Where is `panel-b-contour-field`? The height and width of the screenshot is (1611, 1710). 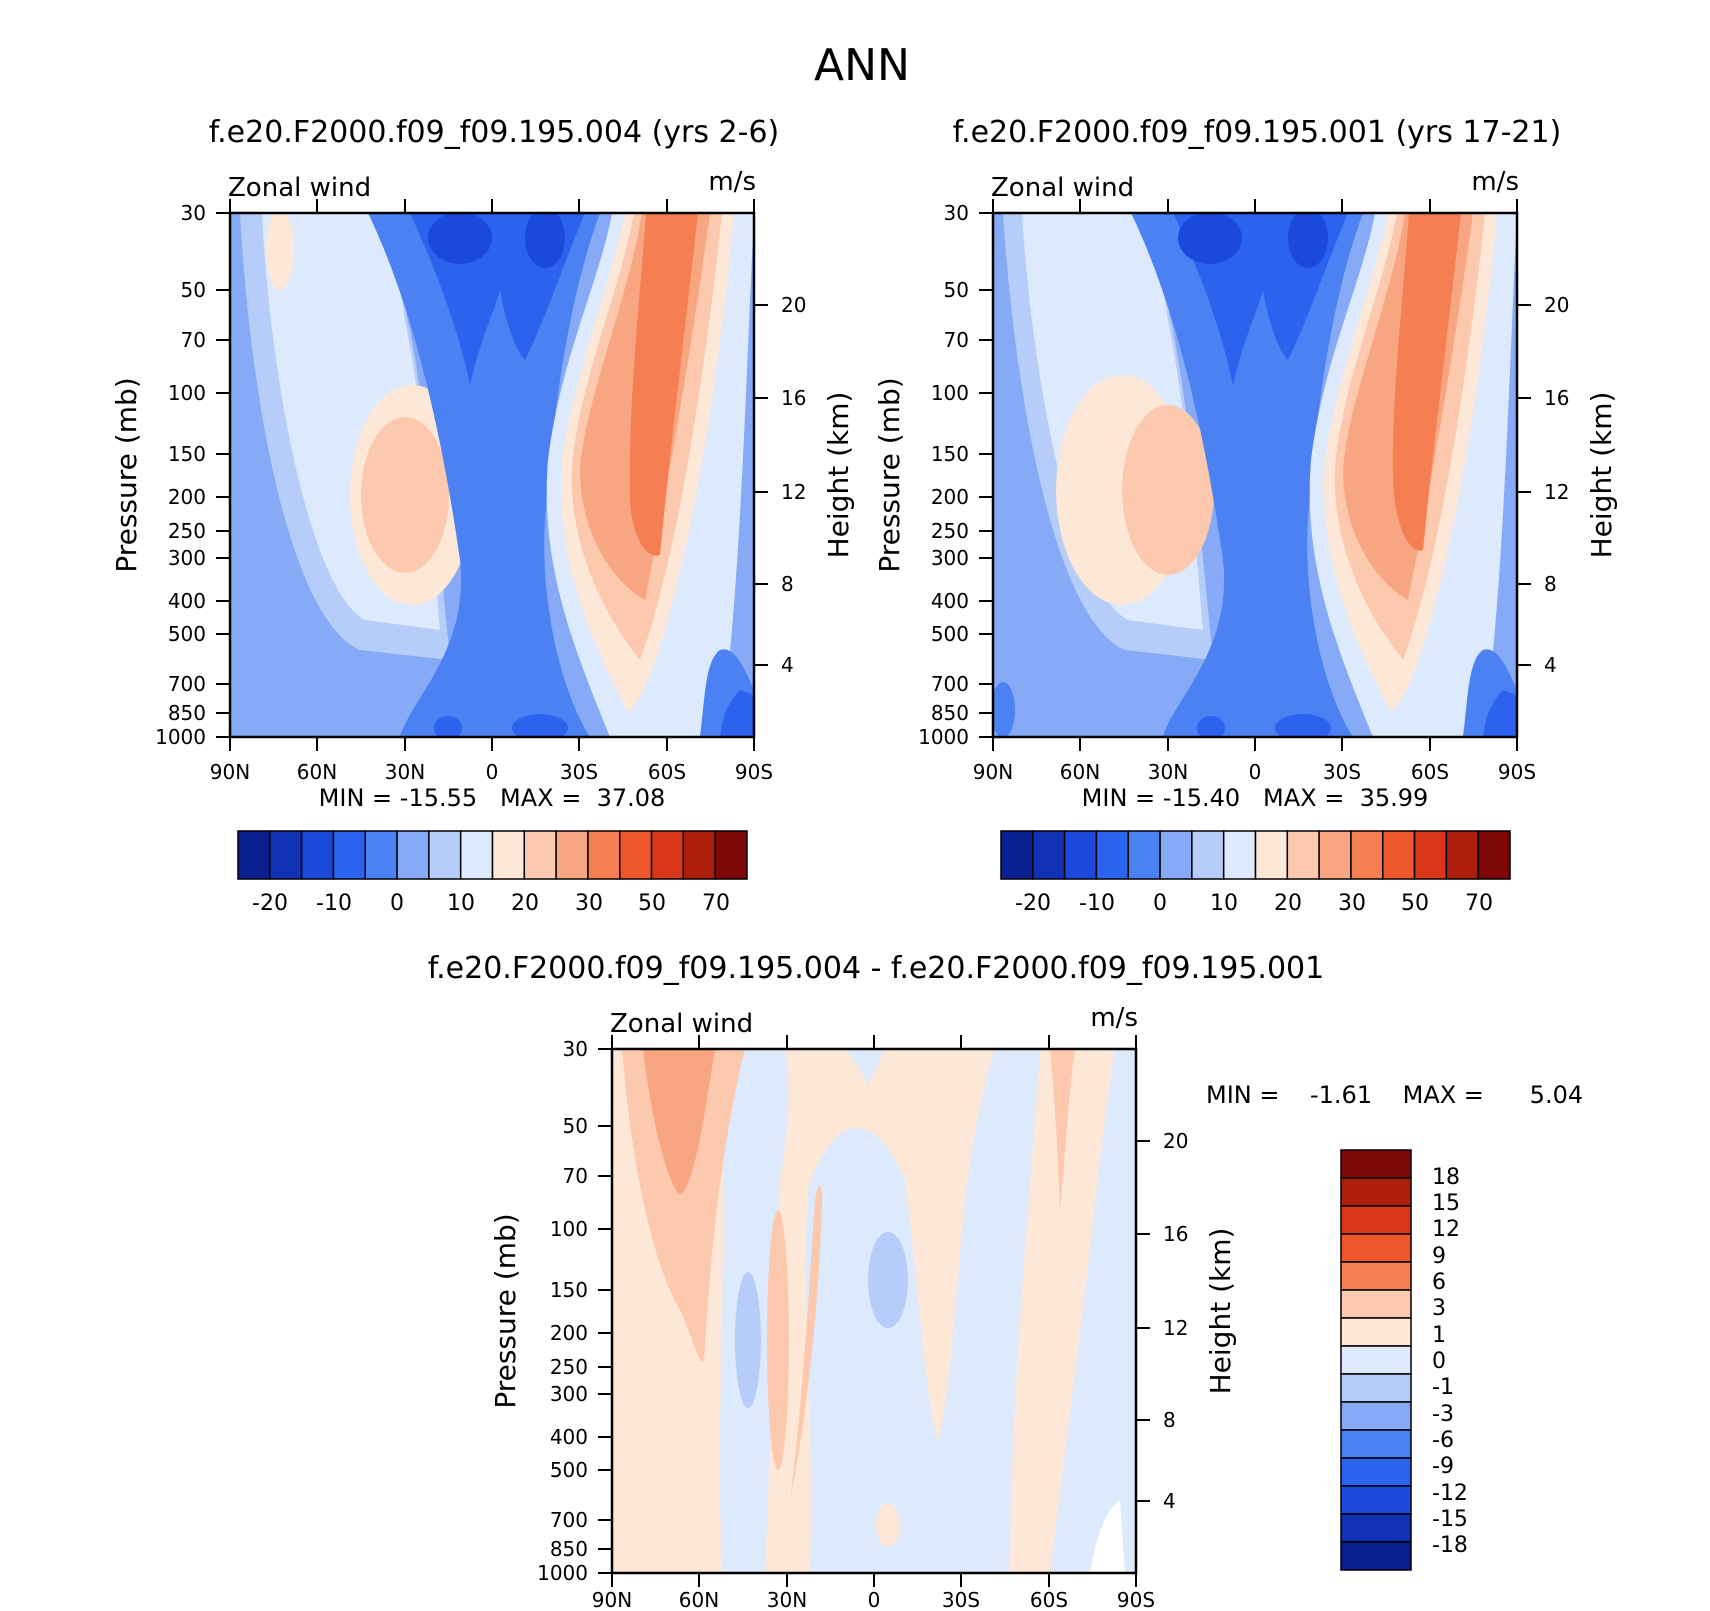
panel-b-contour-field is located at coordinates (1255, 475).